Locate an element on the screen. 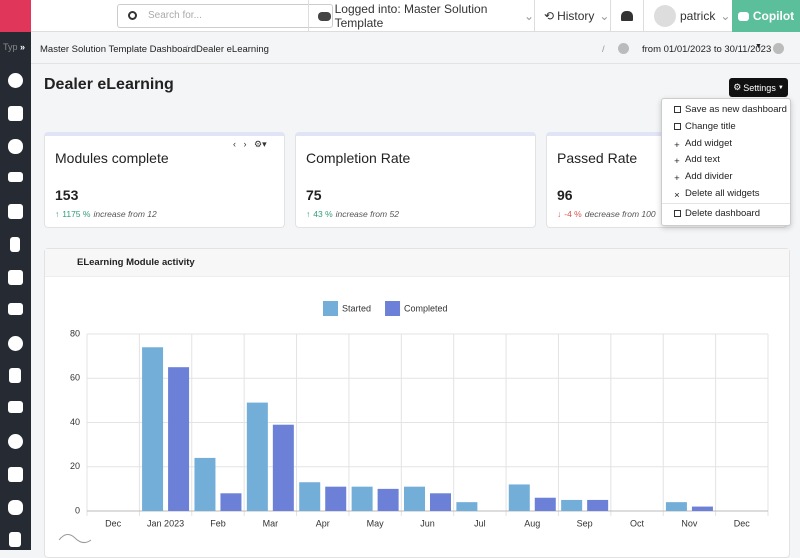  add-user-icon is located at coordinates (627, 16).